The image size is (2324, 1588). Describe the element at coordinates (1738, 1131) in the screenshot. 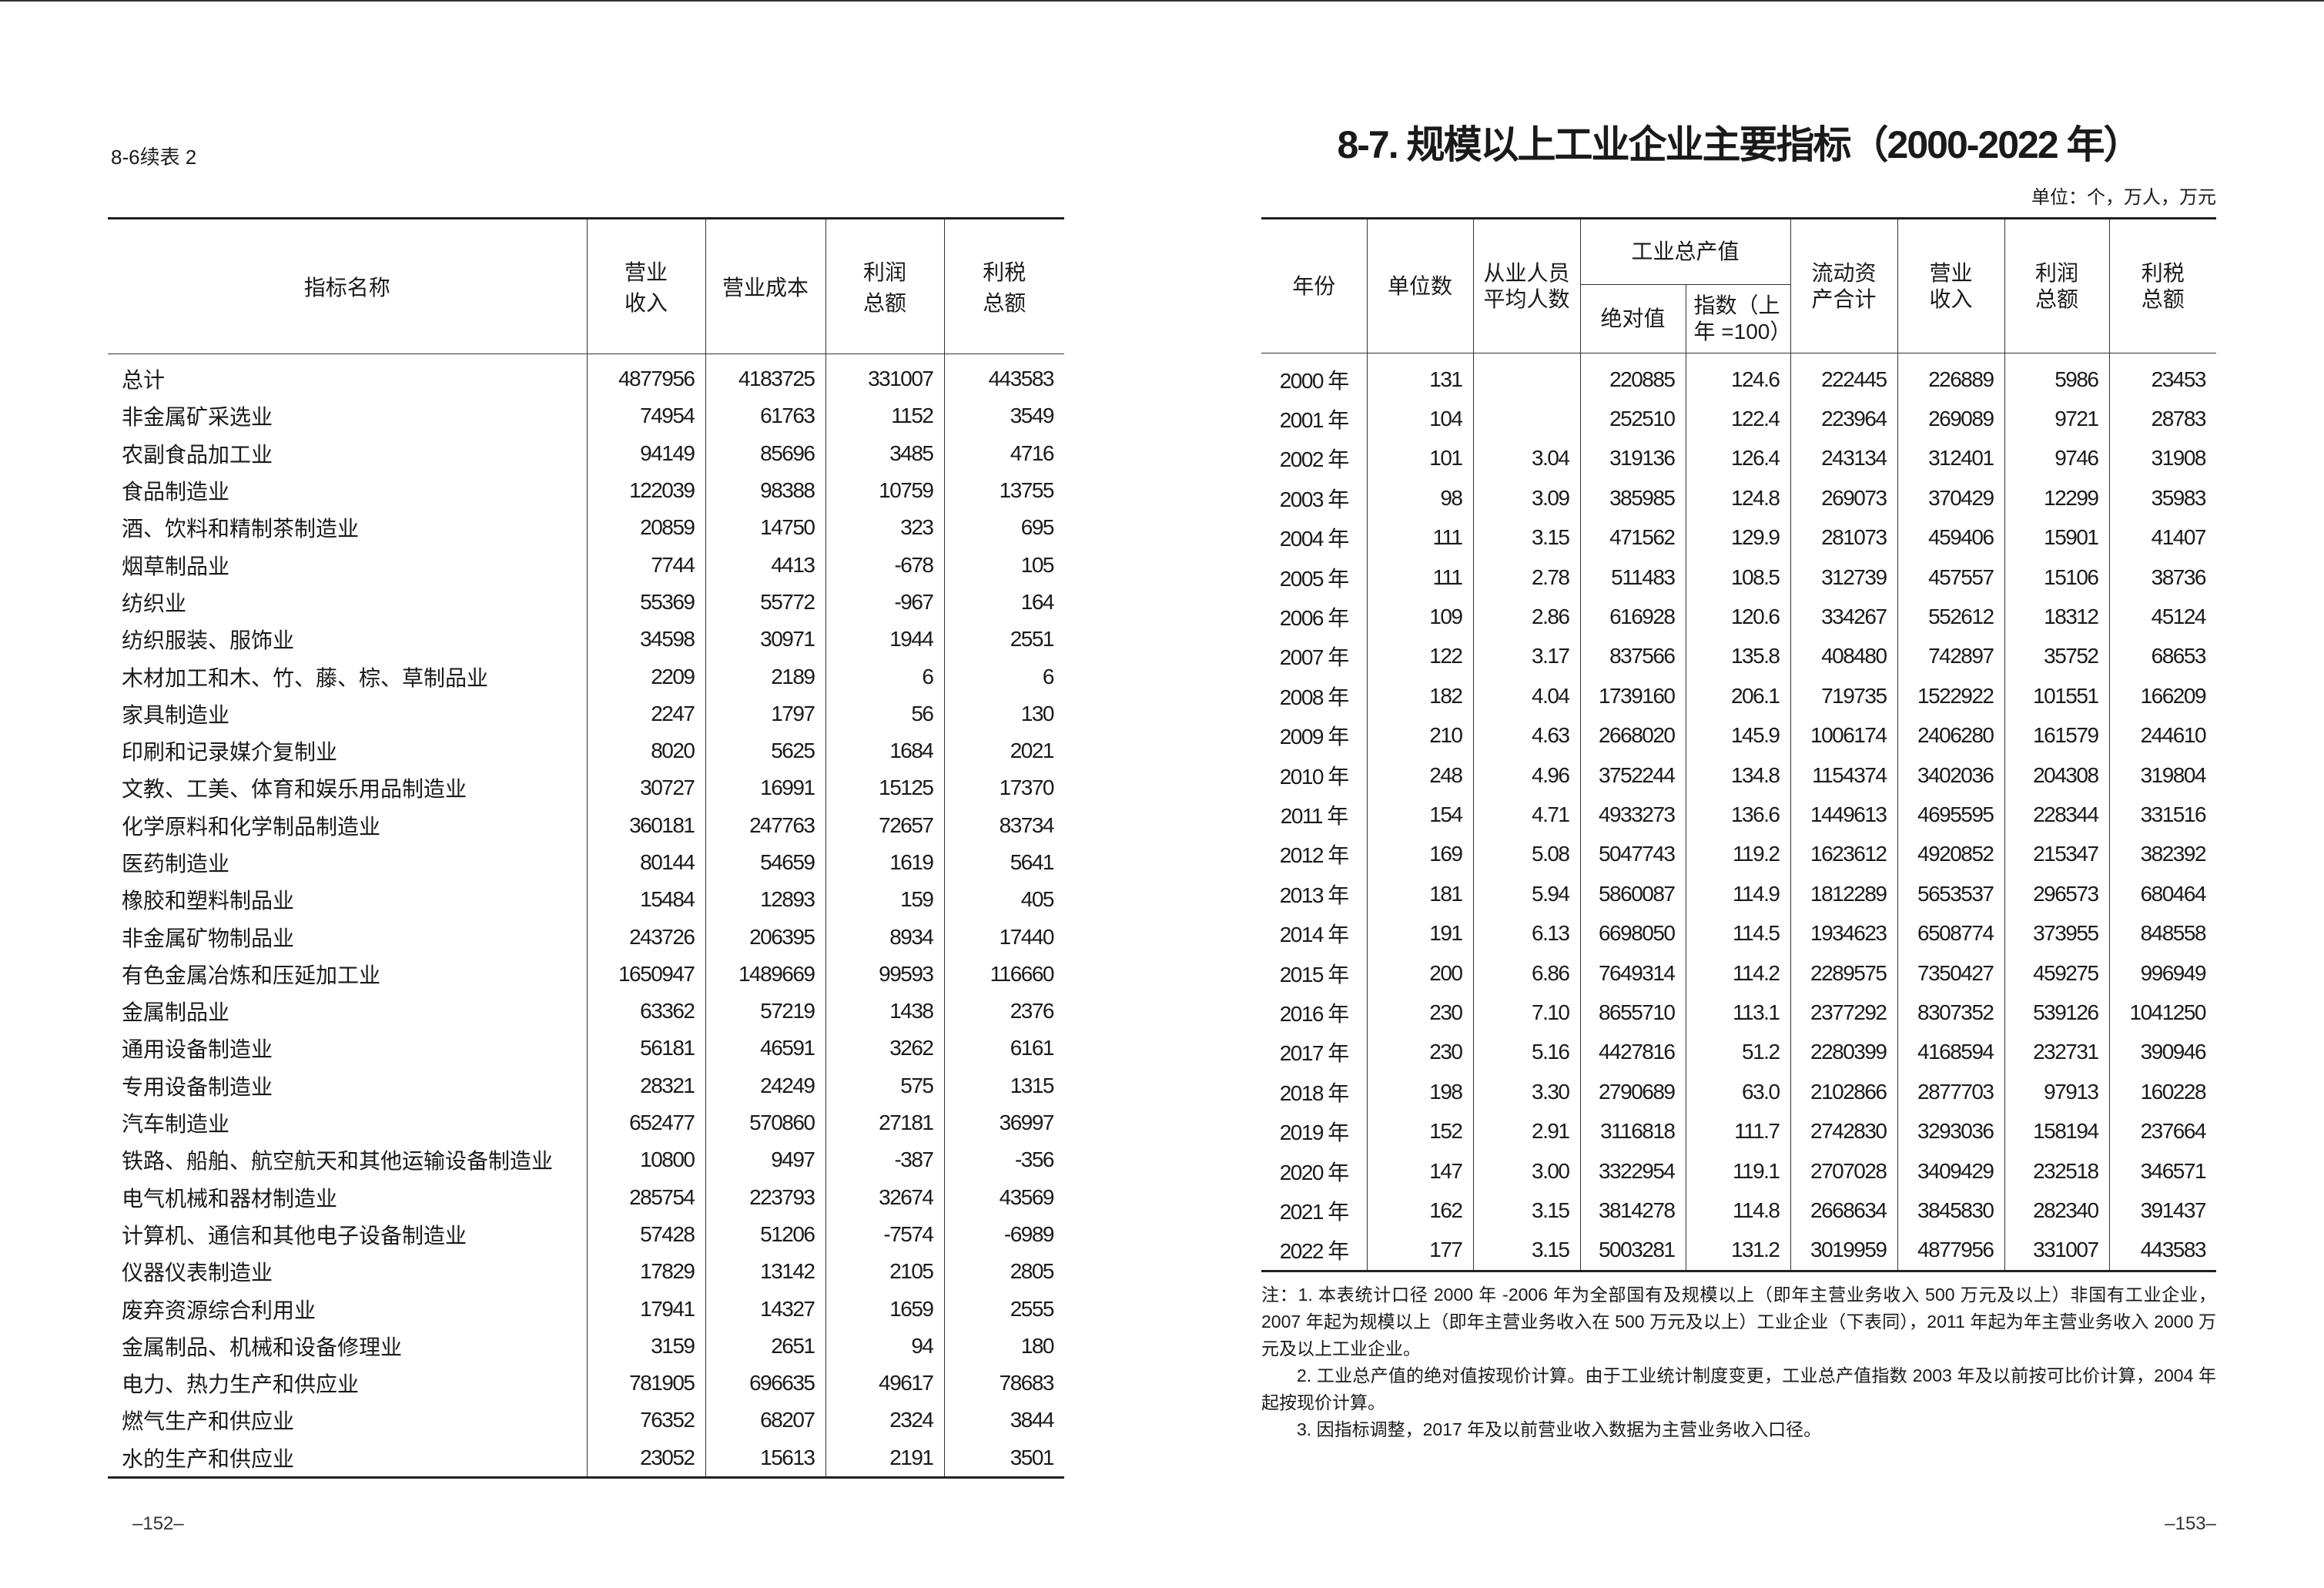

I see `cell-gross-output-index: 111.7` at that location.